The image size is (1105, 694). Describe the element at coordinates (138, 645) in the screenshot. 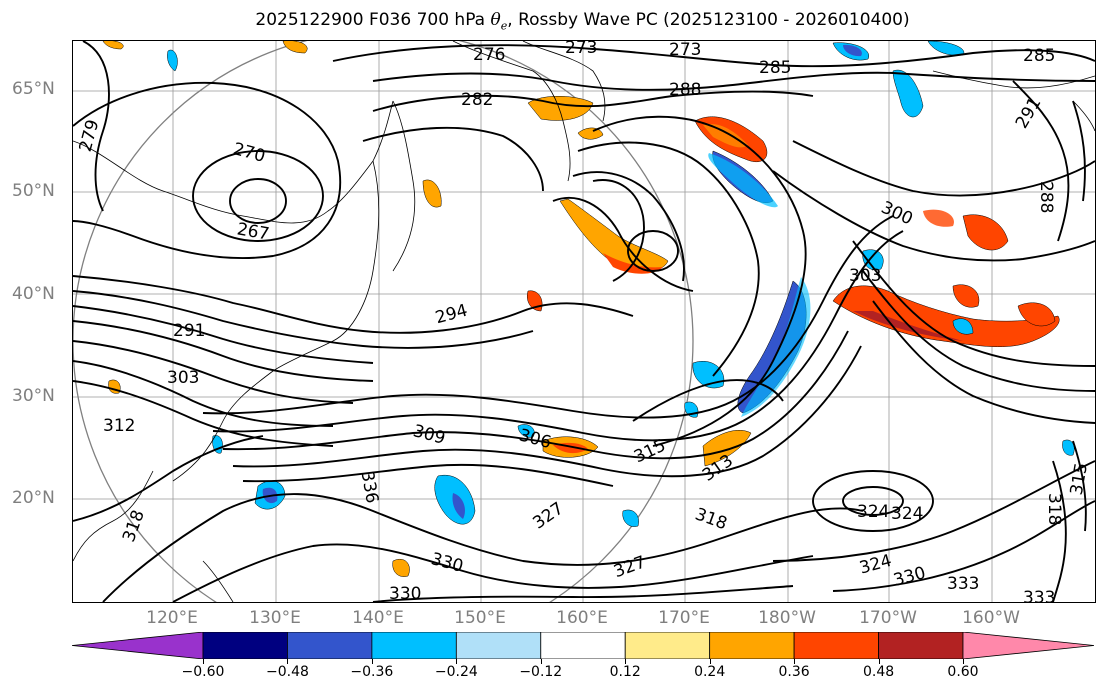

I see `colorbar-extension-low` at that location.